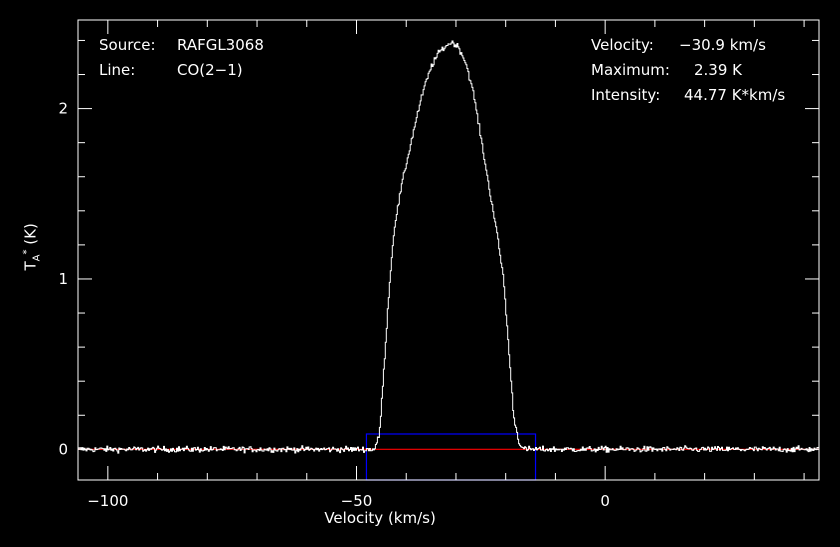  Describe the element at coordinates (735, 95) in the screenshot. I see `intensity-value: 44.77 K*km/s` at that location.